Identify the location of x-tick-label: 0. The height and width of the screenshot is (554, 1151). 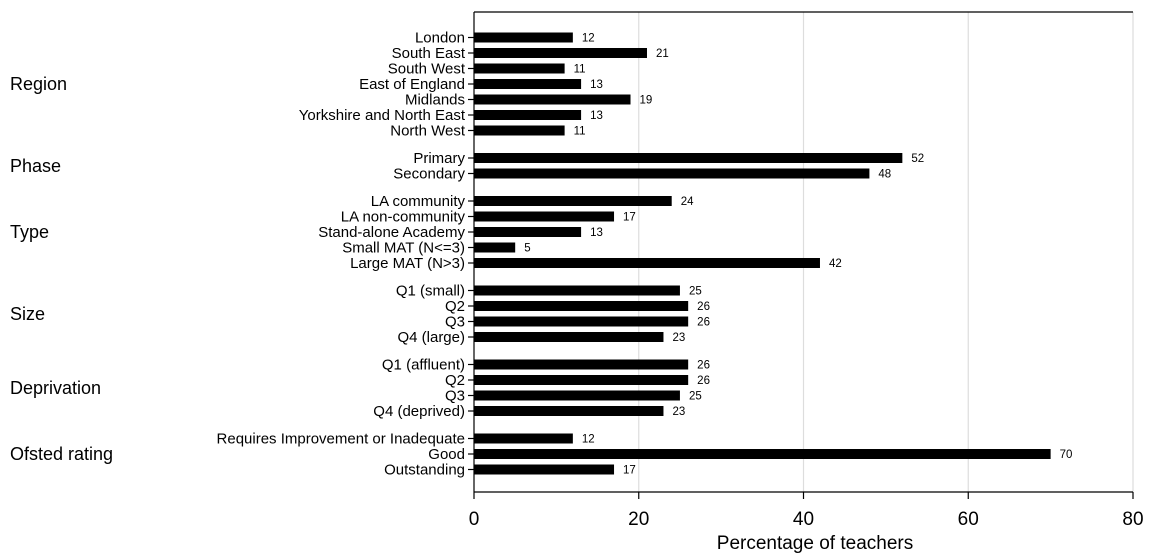
(474, 519).